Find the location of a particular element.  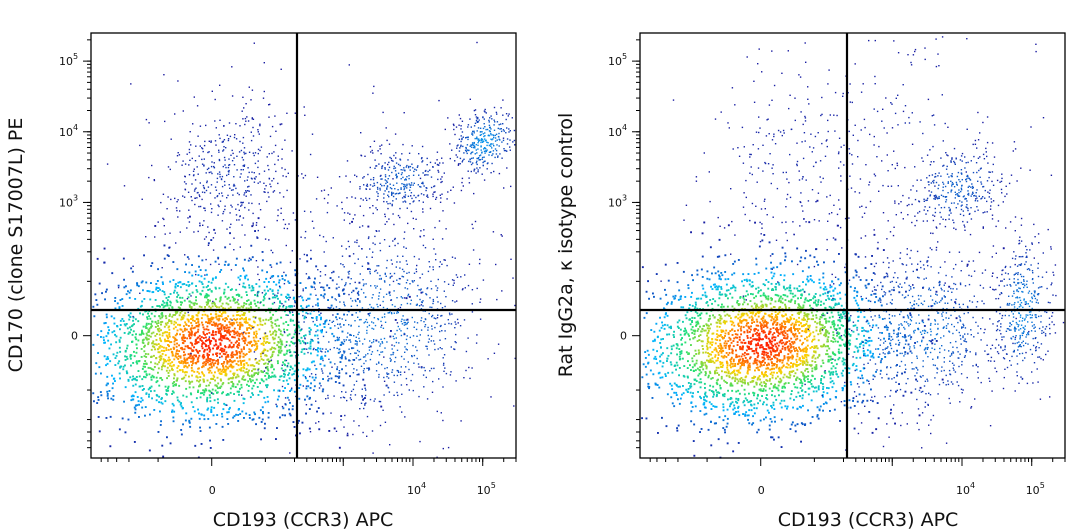

event-dot-left-1968 is located at coordinates (196, 323).